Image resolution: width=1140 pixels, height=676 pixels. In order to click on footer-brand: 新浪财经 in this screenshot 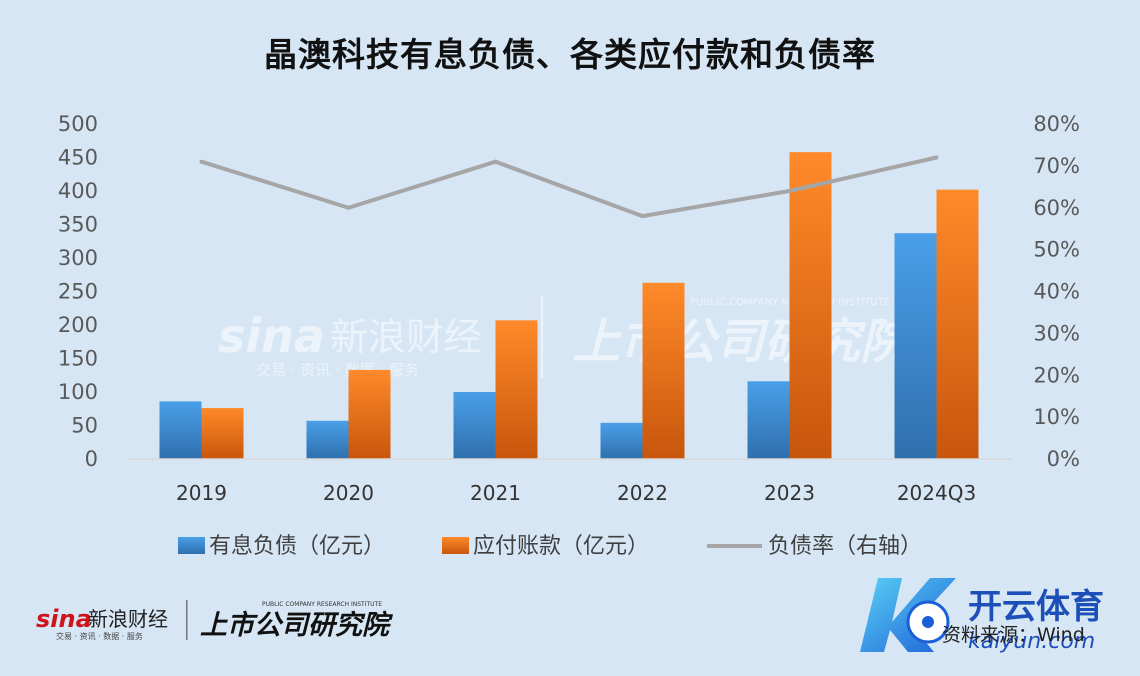, I will do `click(128, 619)`.